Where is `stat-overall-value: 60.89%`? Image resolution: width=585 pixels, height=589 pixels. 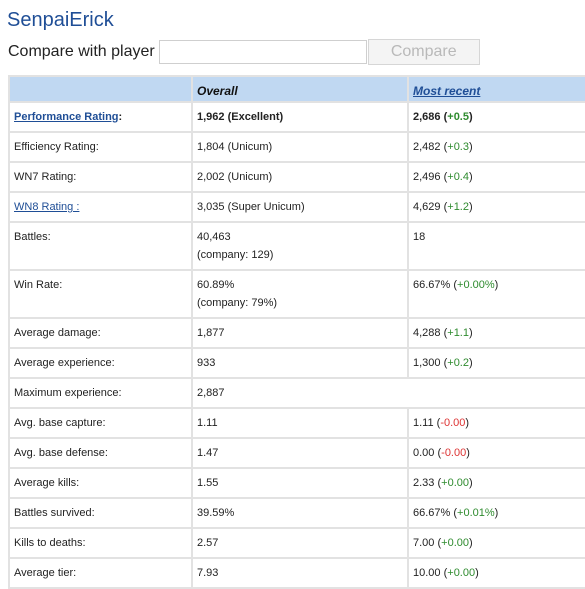
stat-overall-value: 60.89% is located at coordinates (216, 285).